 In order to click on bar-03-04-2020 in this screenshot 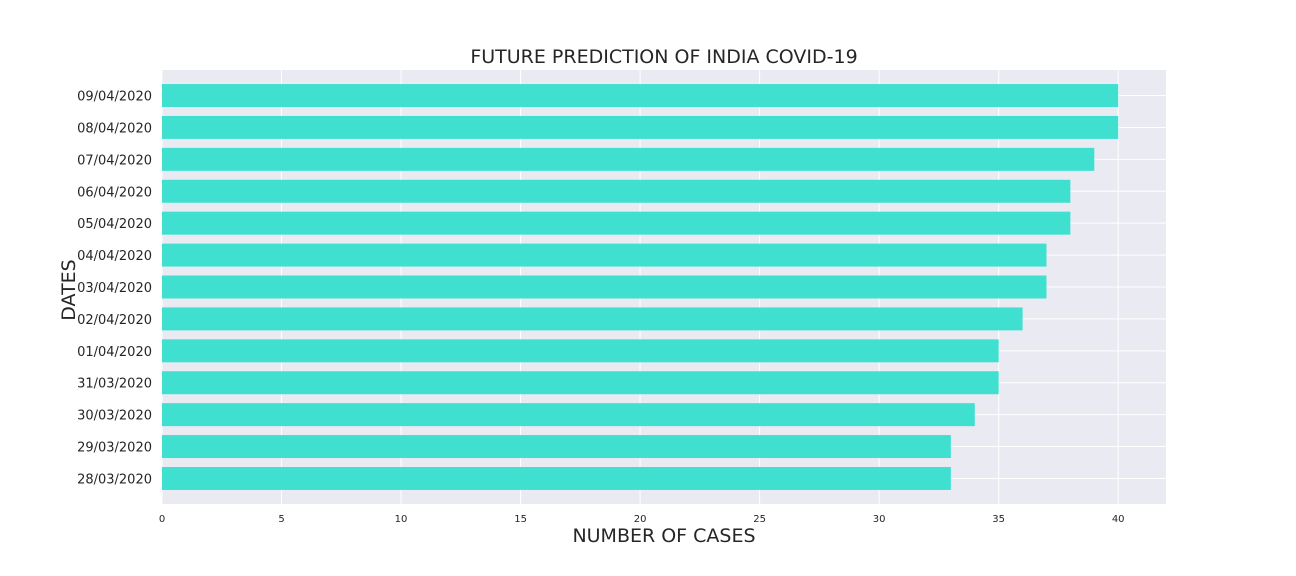, I will do `click(604, 287)`.